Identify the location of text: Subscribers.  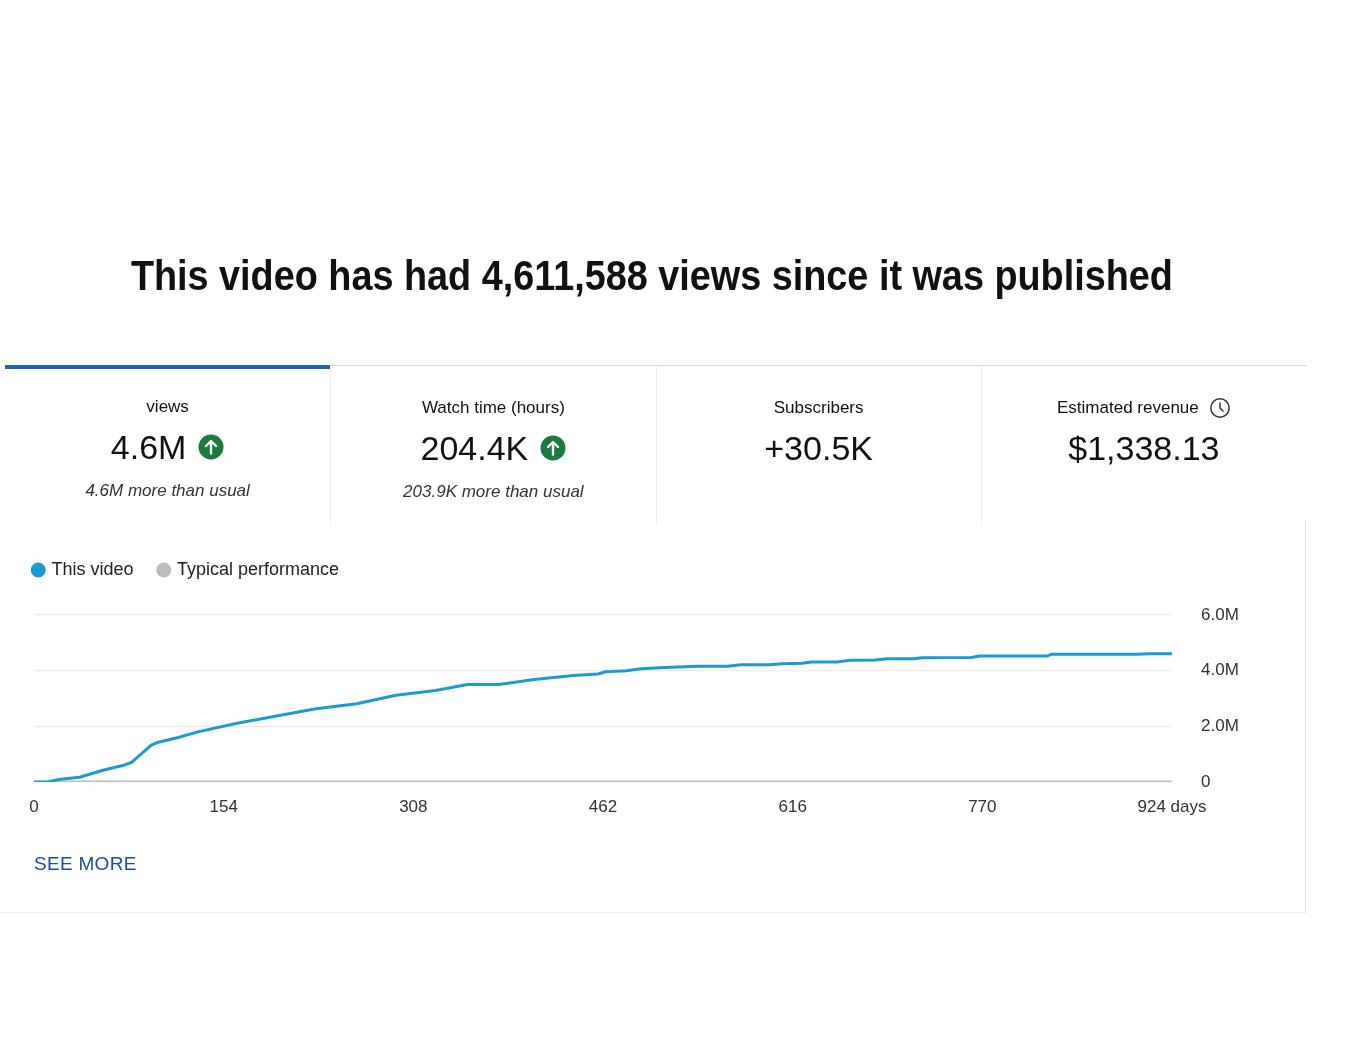
(818, 408).